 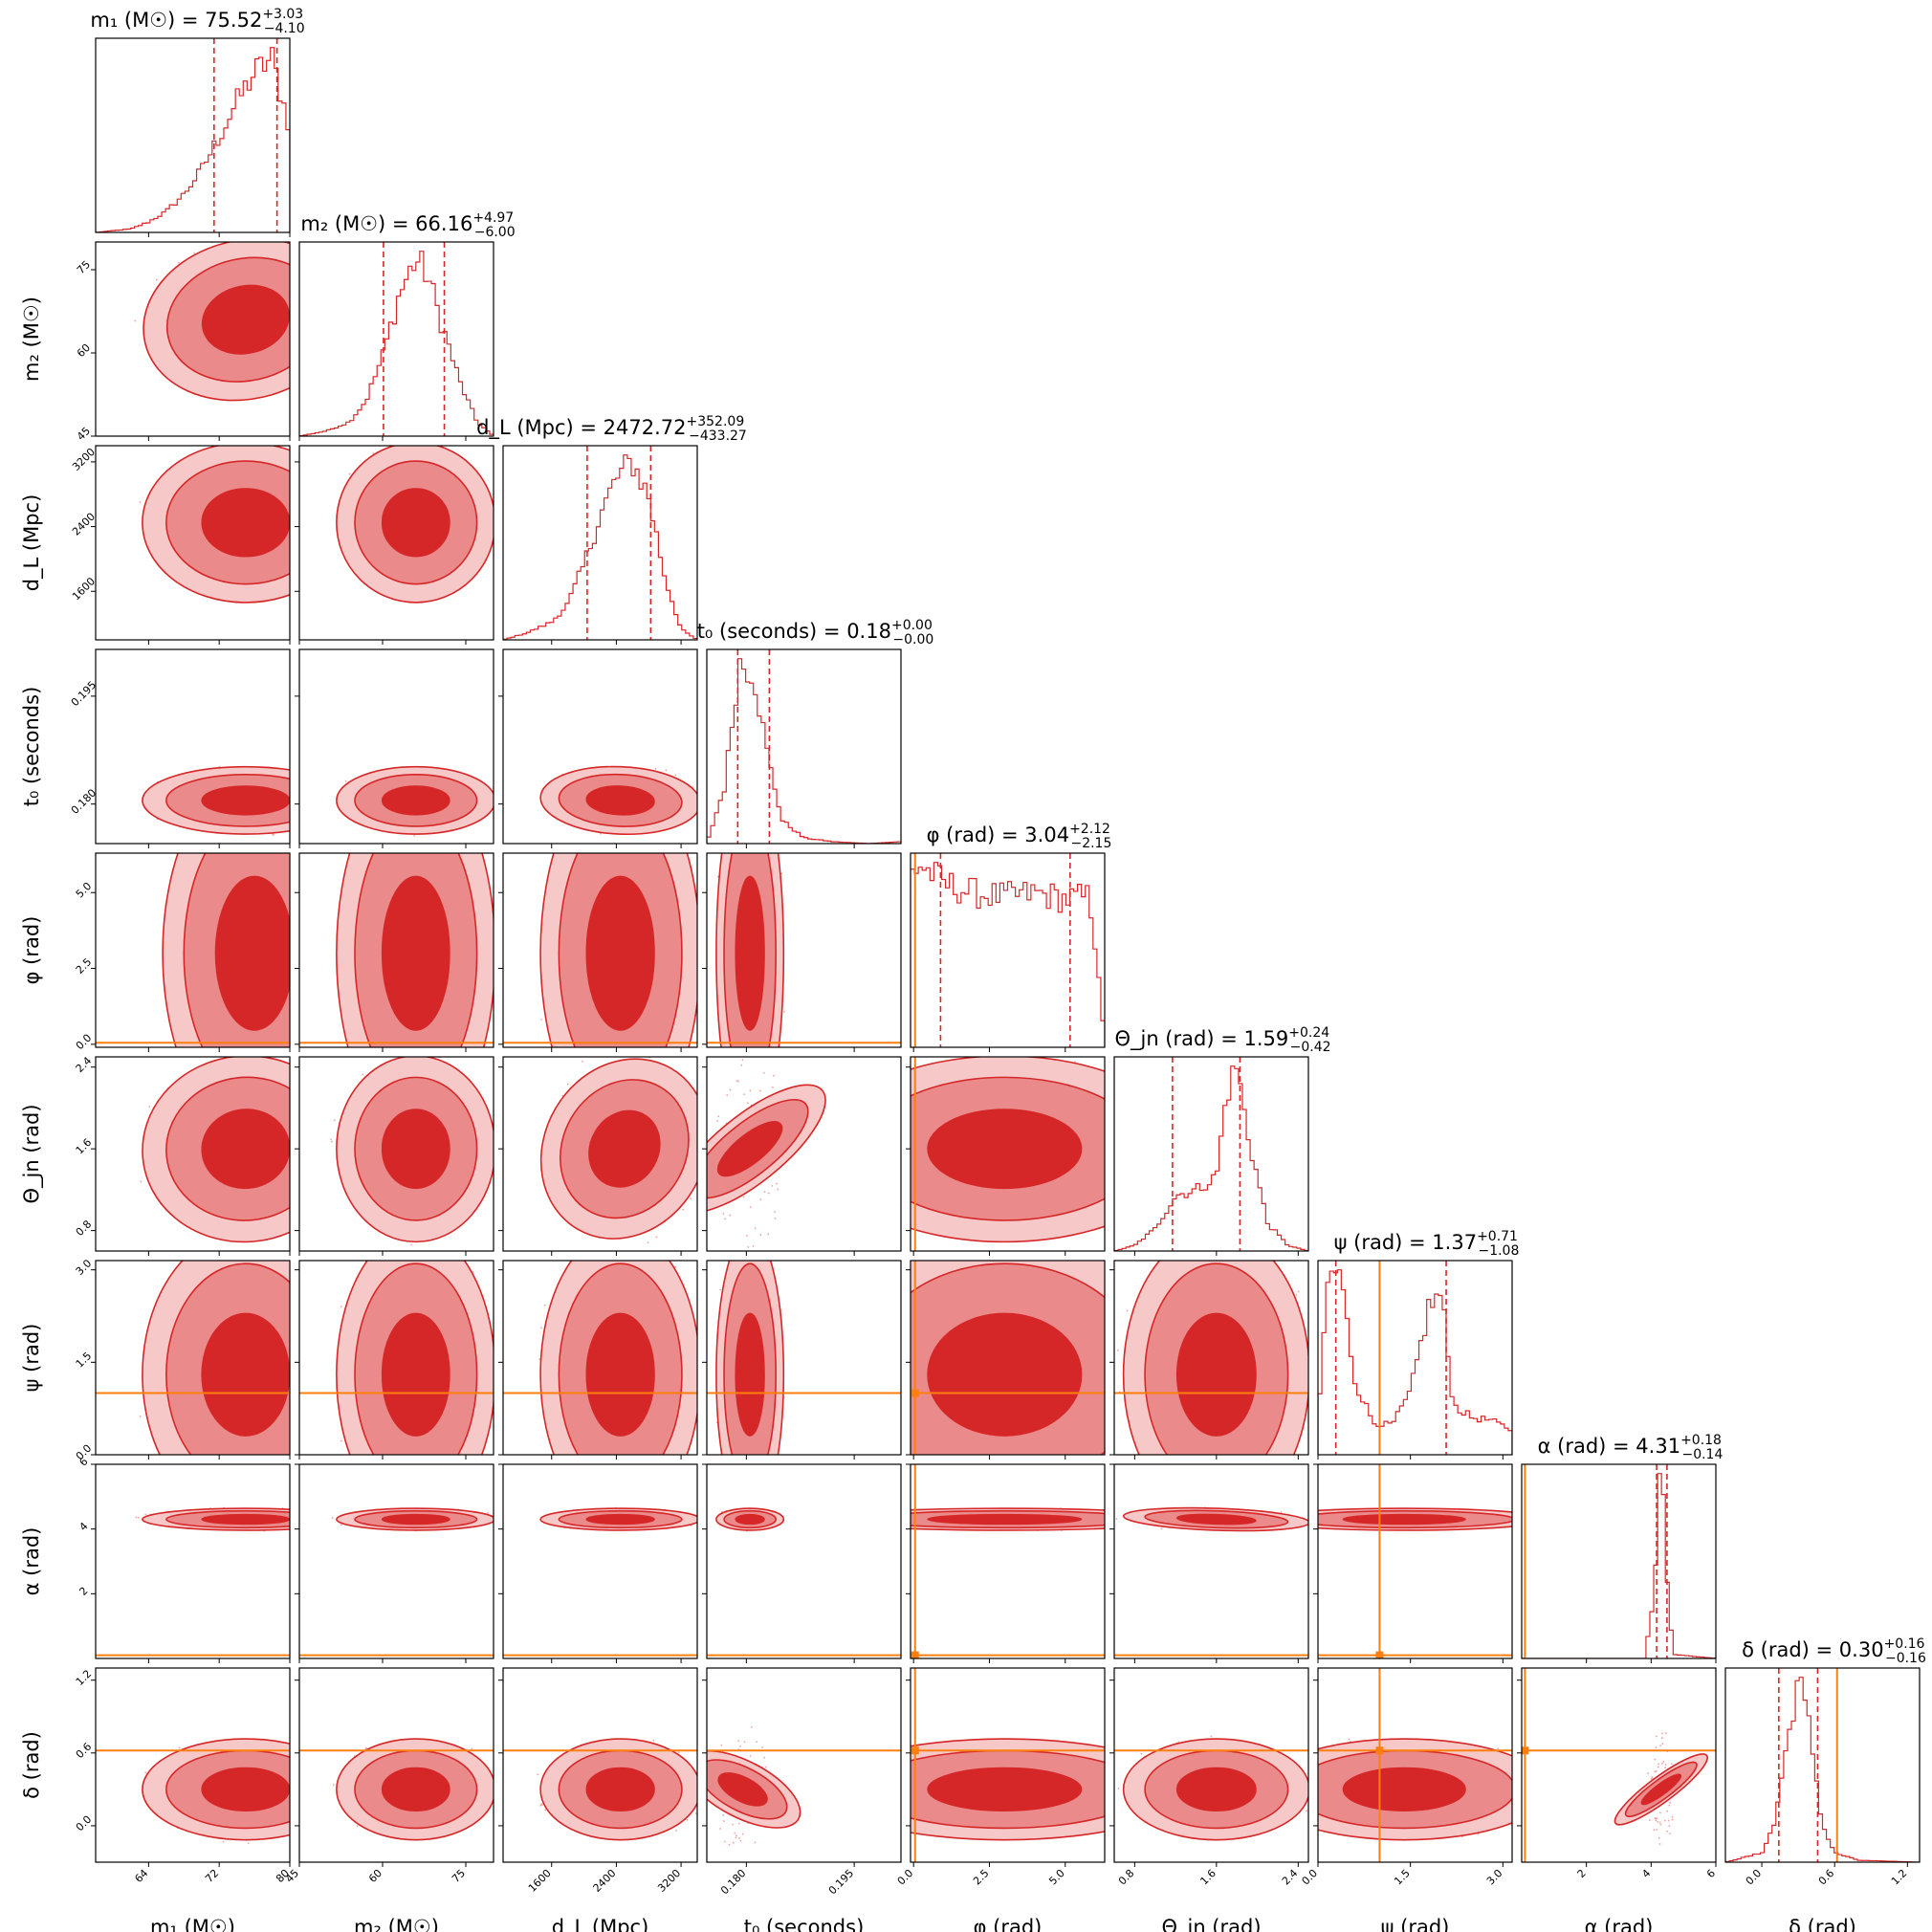 I want to click on y-axis-label-5: Θ_jn (rad), so click(x=32, y=1153).